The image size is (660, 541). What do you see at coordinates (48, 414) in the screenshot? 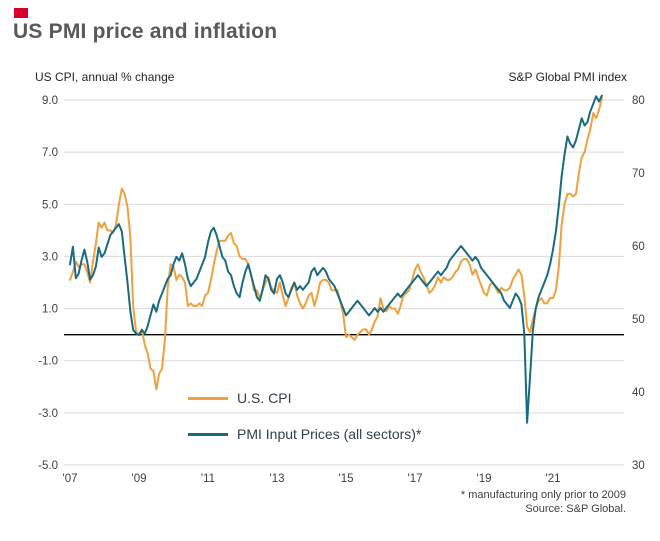
I see `svg-text: -3.0` at bounding box center [48, 414].